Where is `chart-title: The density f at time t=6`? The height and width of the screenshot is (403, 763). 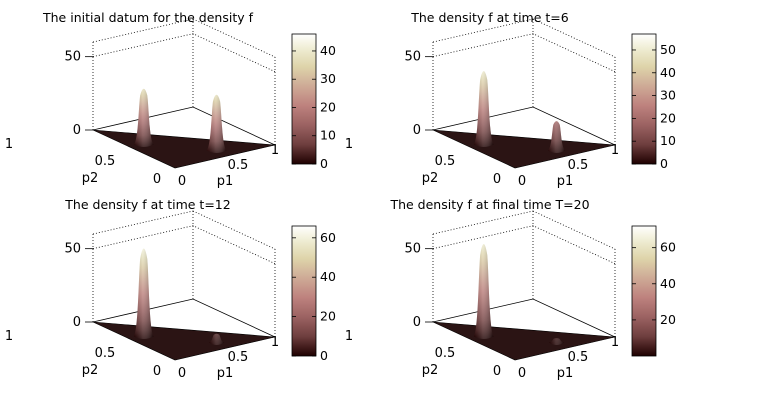
chart-title: The density f at time t=6 is located at coordinates (489, 17).